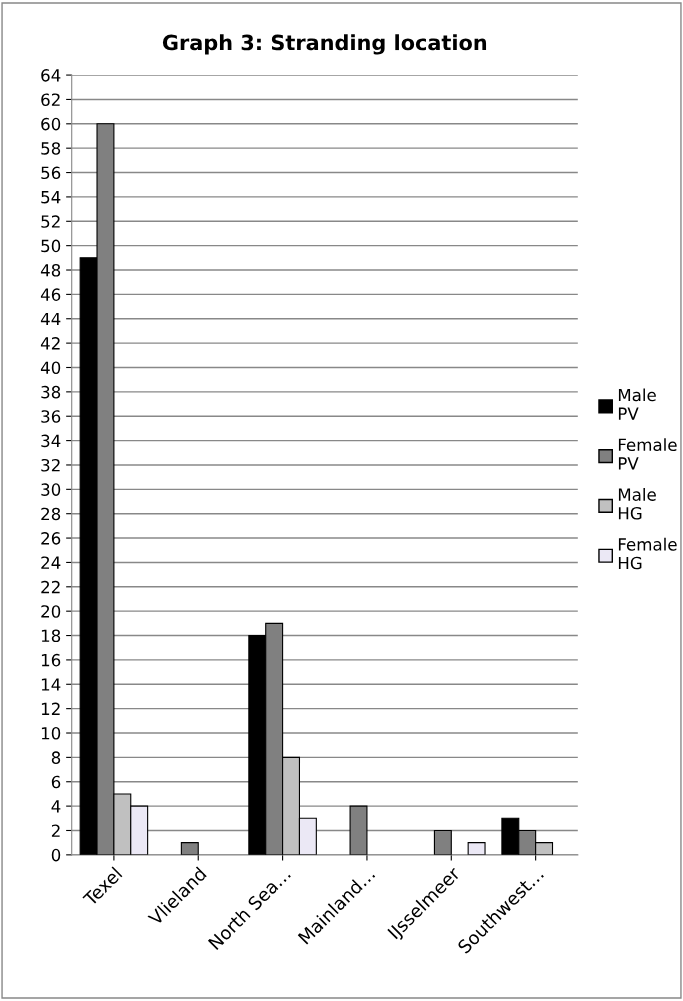  I want to click on y-tick-label: 56, so click(51, 173).